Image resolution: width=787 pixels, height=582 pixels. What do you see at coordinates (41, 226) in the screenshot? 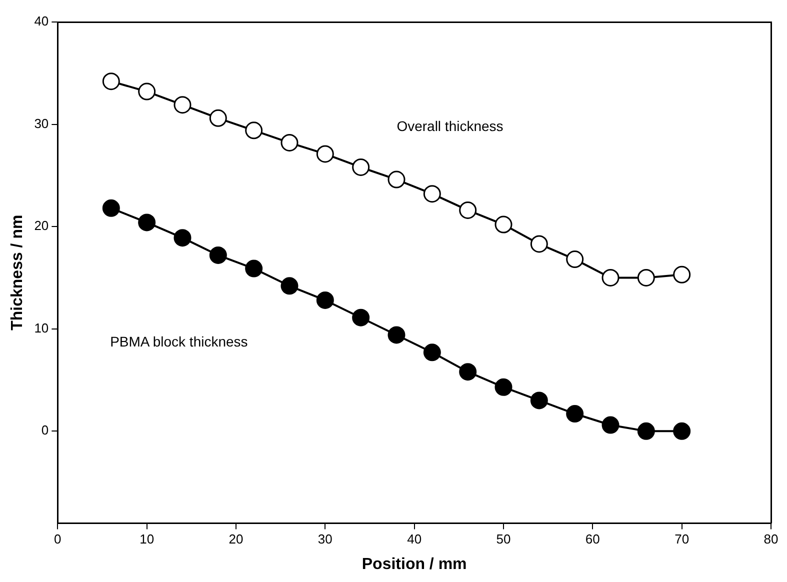
I see `y-tick-label: 20` at bounding box center [41, 226].